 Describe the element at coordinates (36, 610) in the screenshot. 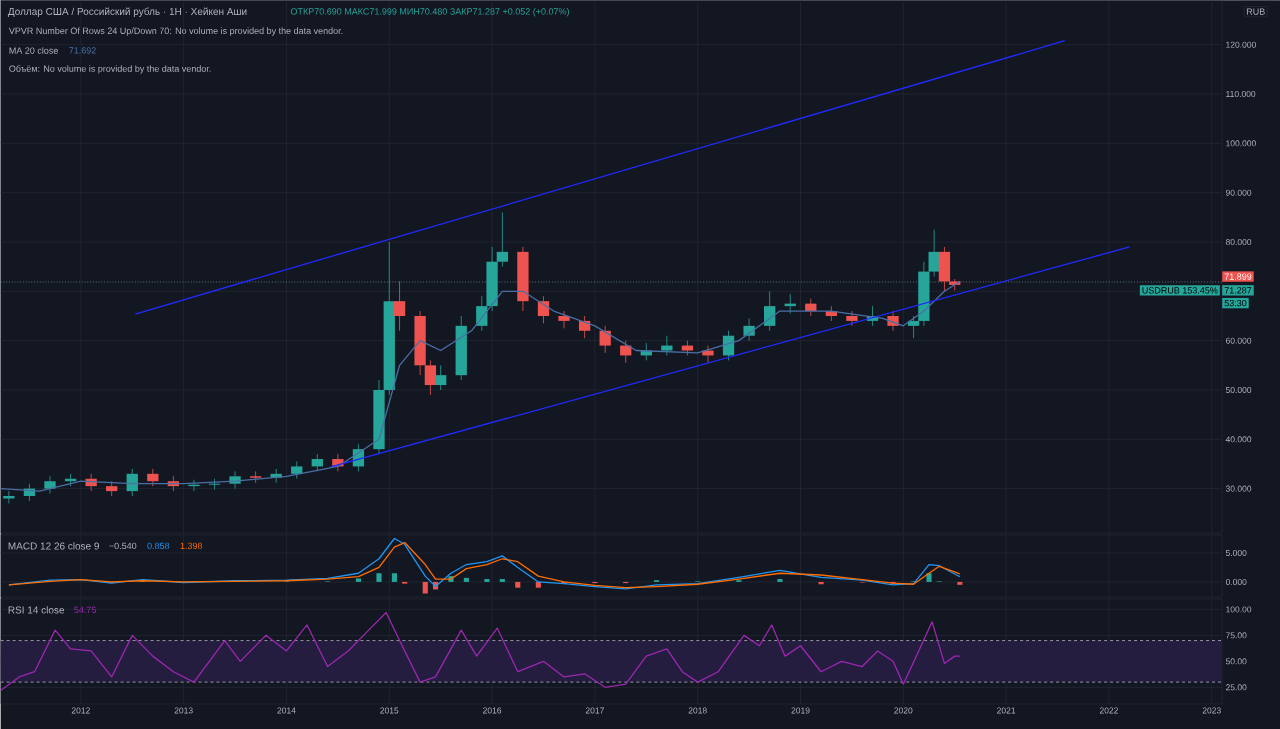

I see `text: RSI 14 close` at that location.